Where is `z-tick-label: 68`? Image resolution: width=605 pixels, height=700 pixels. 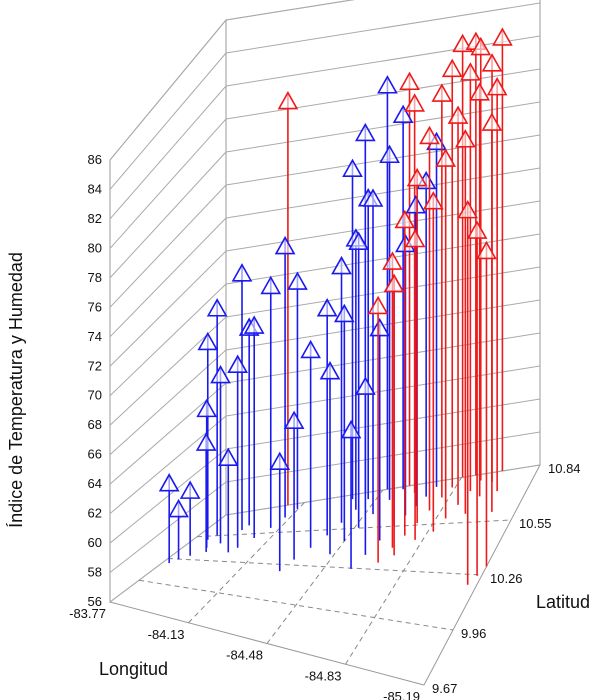 z-tick-label: 68 is located at coordinates (95, 424).